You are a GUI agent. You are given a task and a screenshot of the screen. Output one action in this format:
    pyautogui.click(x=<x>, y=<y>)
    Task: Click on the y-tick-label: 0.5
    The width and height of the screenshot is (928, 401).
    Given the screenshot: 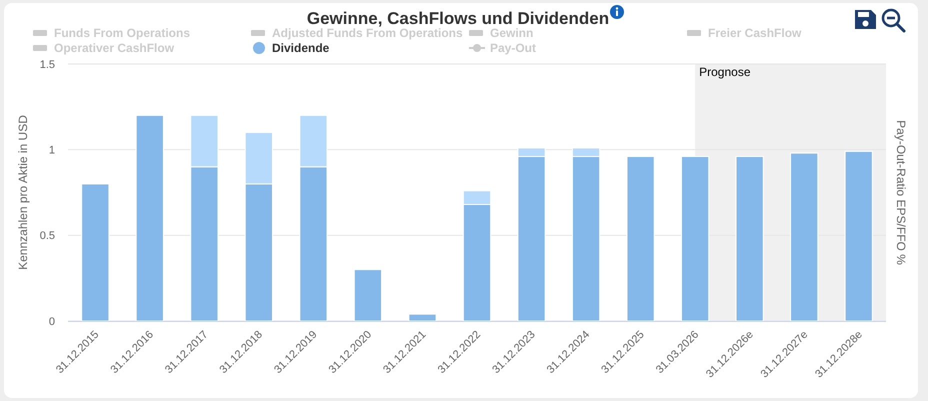 What is the action you would take?
    pyautogui.click(x=47, y=236)
    